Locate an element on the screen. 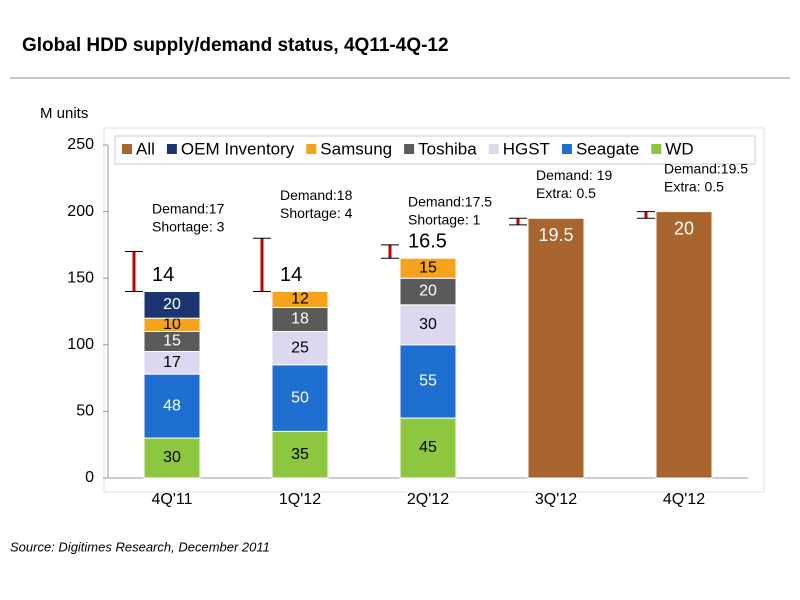 The image size is (800, 600). y-tick-label: 250 is located at coordinates (80, 144).